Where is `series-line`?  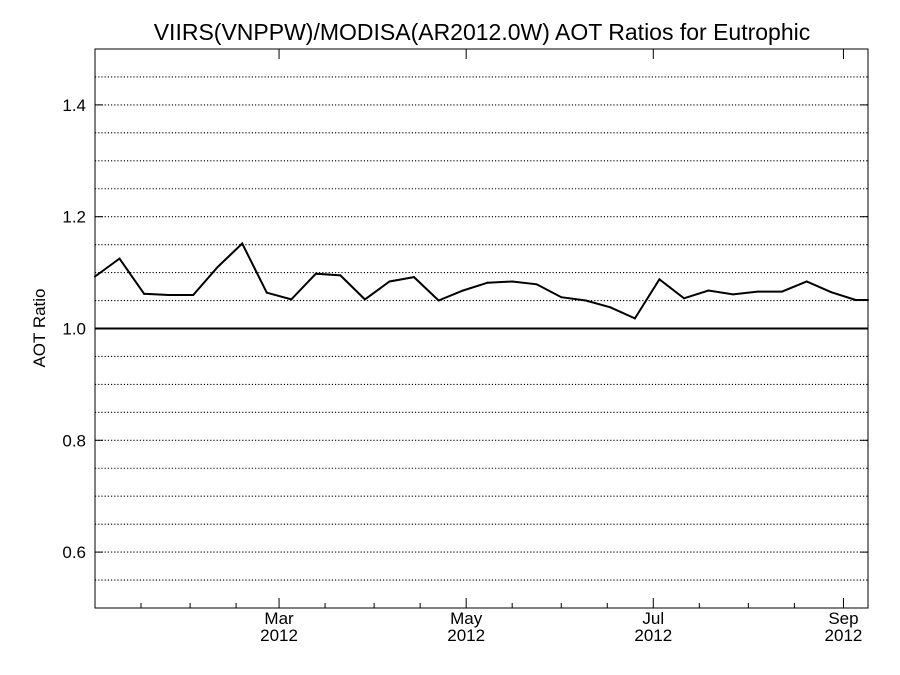 series-line is located at coordinates (481, 280).